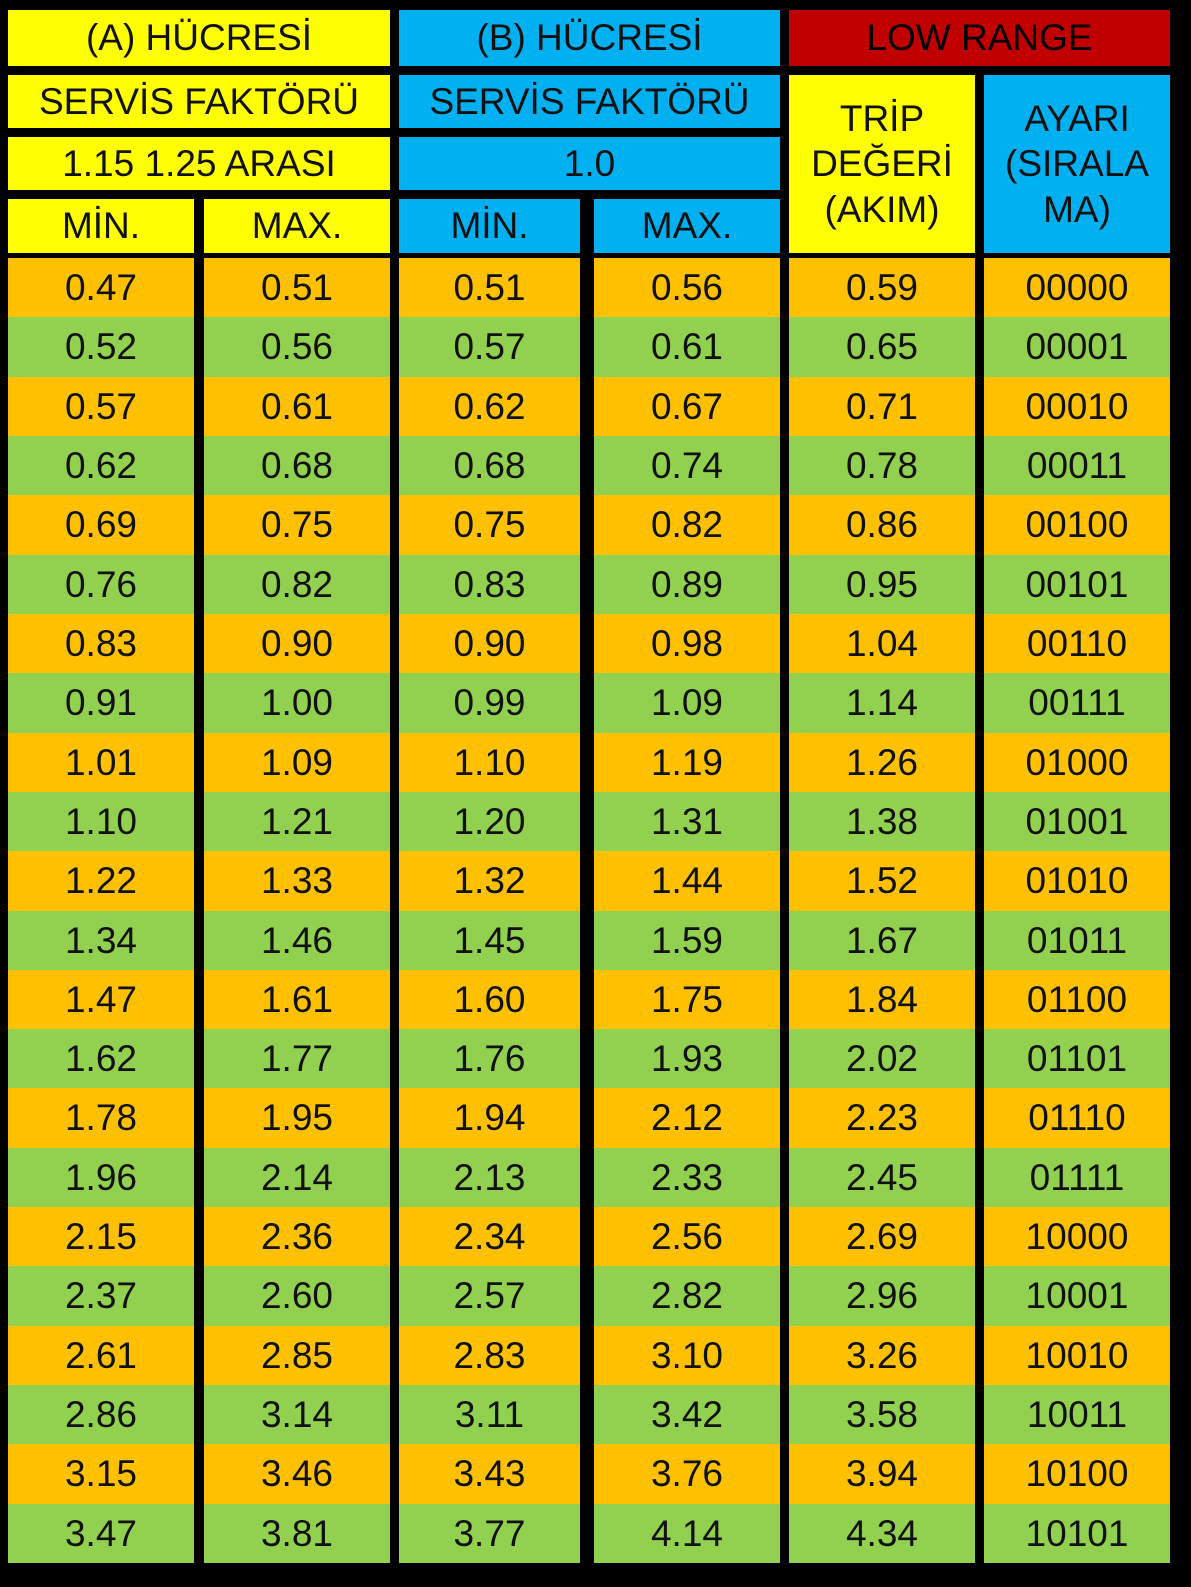 The image size is (1191, 1587). I want to click on cell-b-service-factor-label: SERVİS FAKTÖRÜ, so click(589, 101).